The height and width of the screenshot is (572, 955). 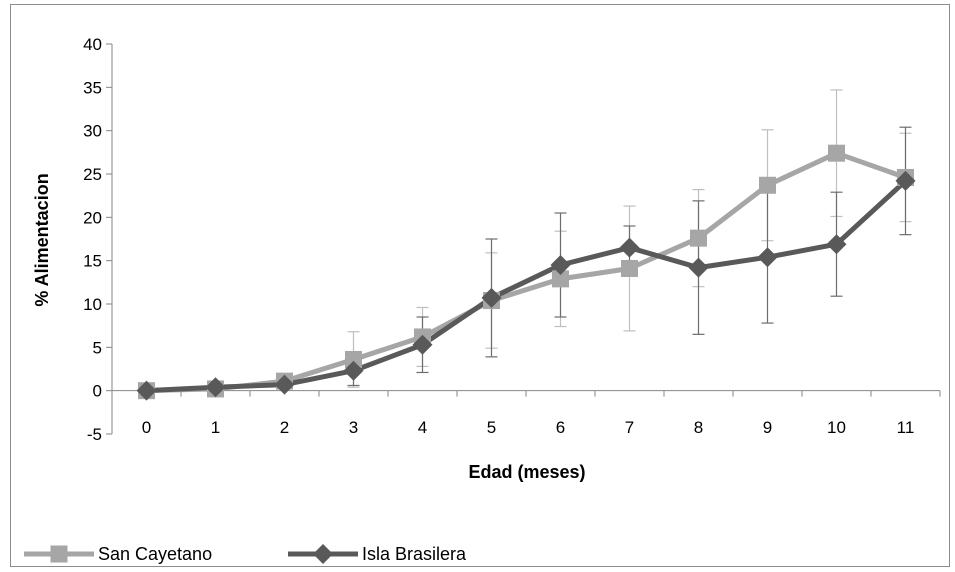 I want to click on y-axis-title: % Alimentacion, so click(x=42, y=239).